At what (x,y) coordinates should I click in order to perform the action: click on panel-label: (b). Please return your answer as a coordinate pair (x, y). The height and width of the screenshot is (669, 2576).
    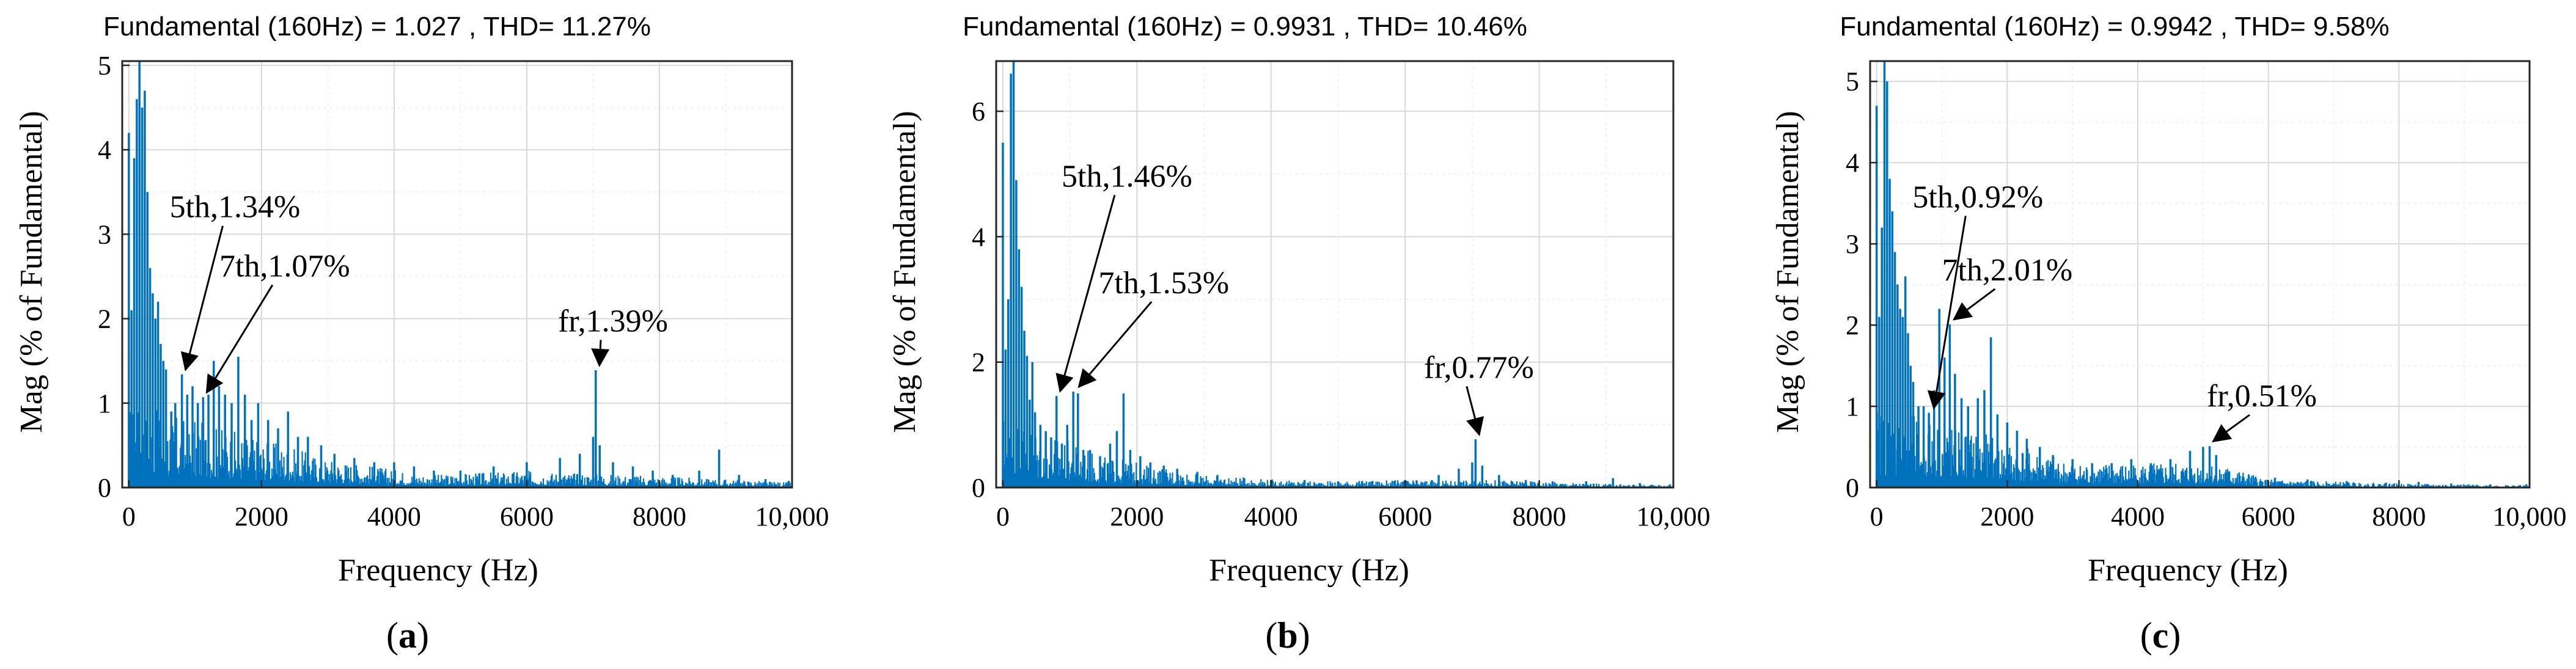
    Looking at the image, I should click on (1287, 636).